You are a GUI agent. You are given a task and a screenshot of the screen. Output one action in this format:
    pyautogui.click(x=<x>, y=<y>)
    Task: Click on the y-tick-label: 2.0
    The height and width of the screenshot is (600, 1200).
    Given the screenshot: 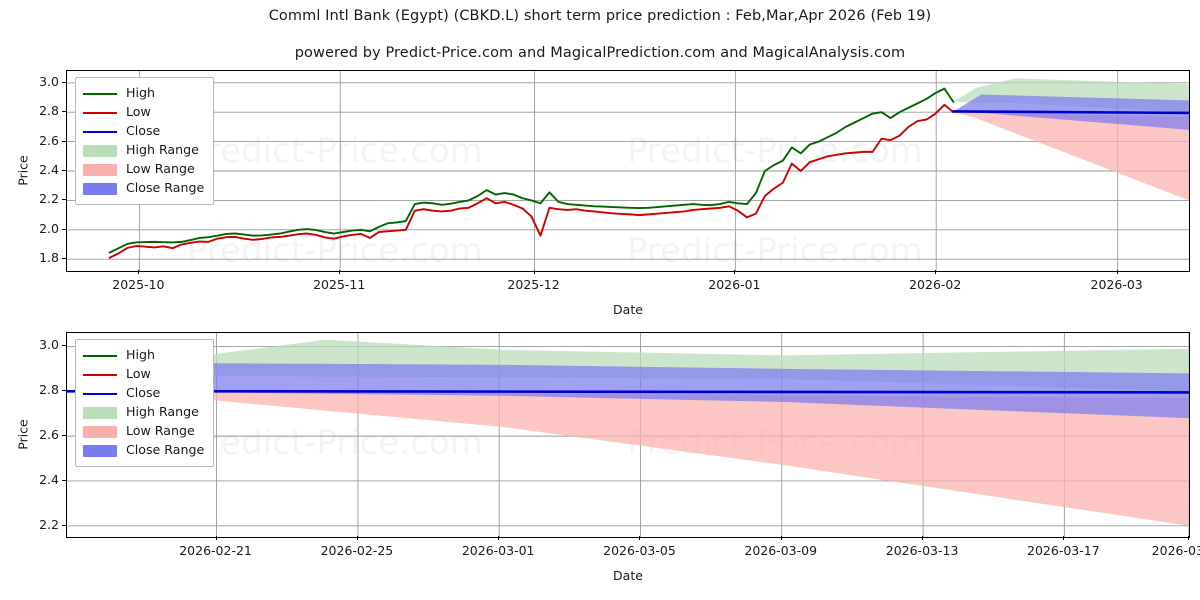 What is the action you would take?
    pyautogui.click(x=49, y=228)
    